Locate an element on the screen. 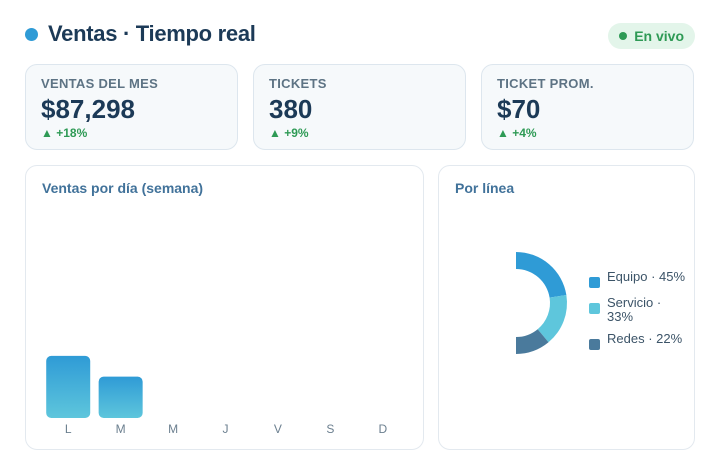  x-tick-label: D is located at coordinates (382, 429).